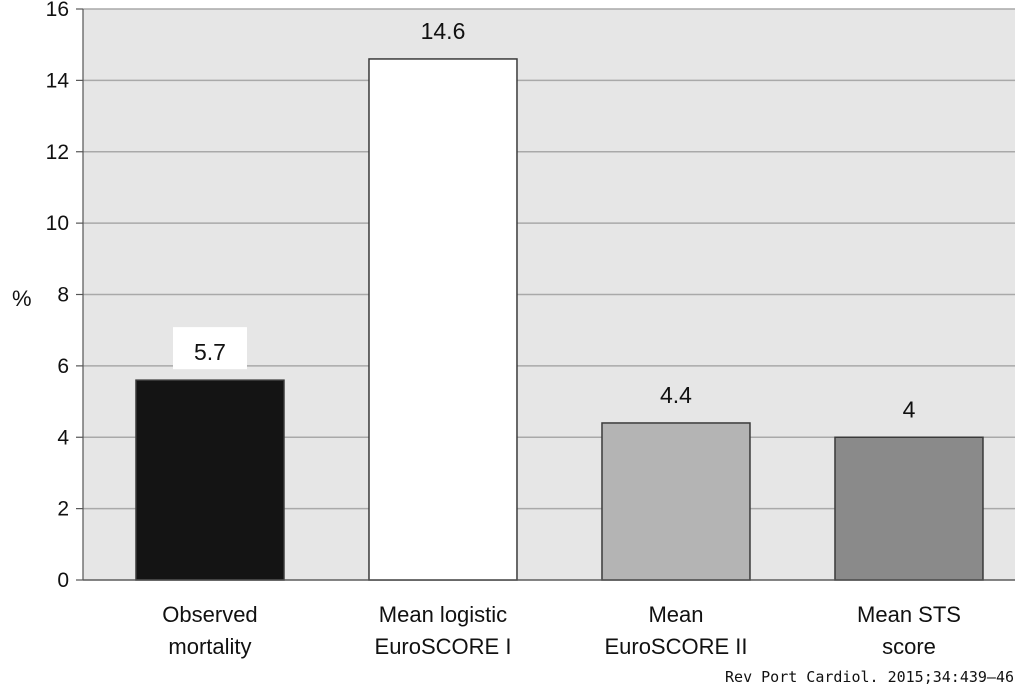 The image size is (1024, 700). Describe the element at coordinates (675, 646) in the screenshot. I see `x-category-label: EuroSCORE II` at that location.